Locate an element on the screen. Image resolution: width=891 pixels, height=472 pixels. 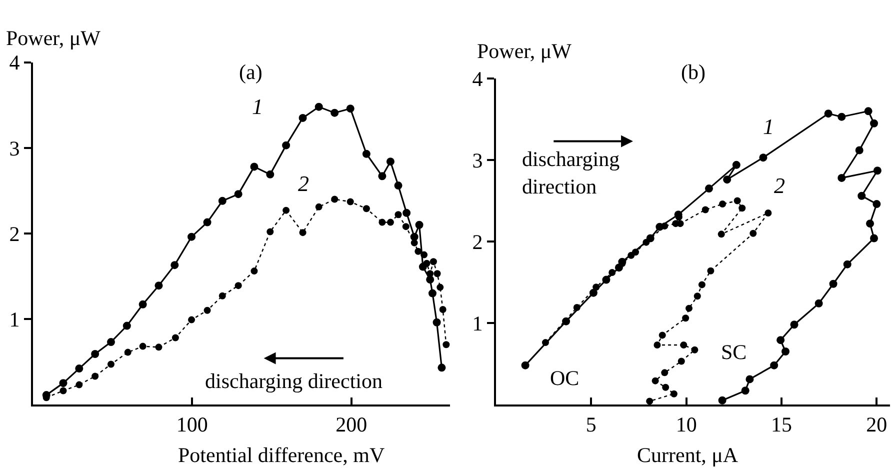
chart-title: (a) is located at coordinates (250, 72).